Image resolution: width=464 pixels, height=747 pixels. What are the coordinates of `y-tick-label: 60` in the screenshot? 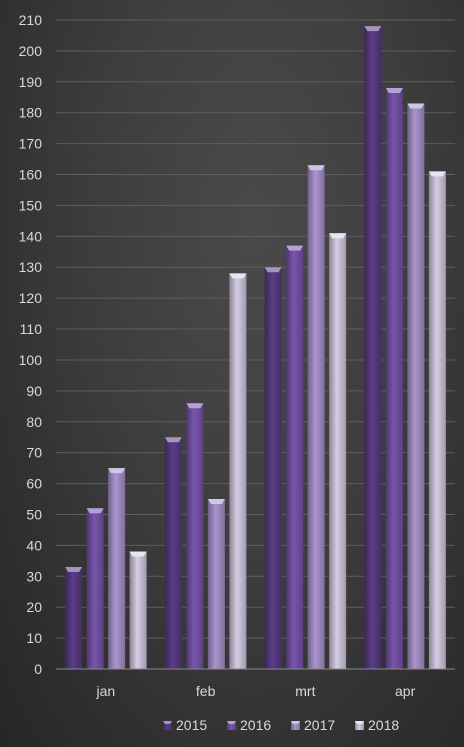 It's located at (34, 484).